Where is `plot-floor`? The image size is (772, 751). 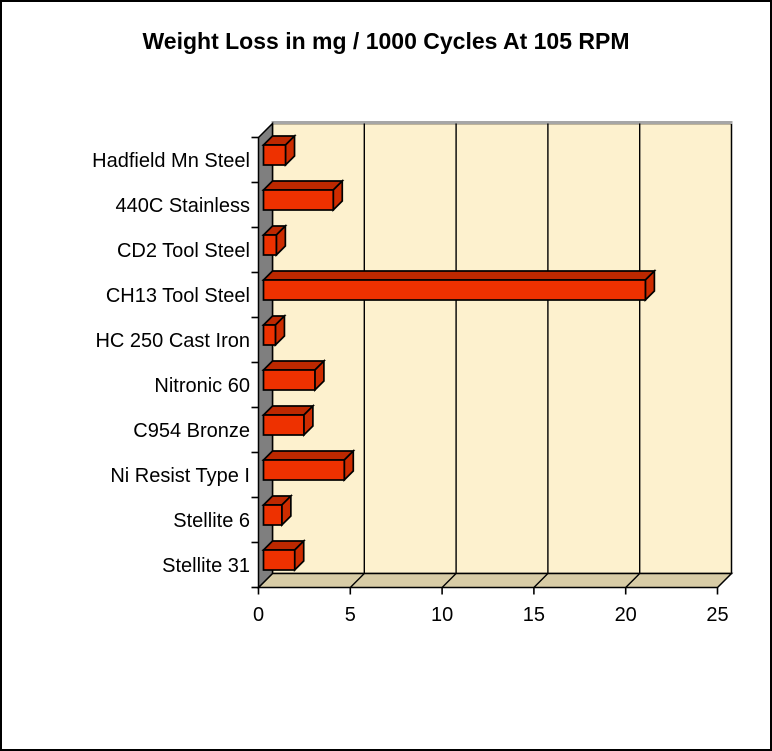 plot-floor is located at coordinates (495, 580).